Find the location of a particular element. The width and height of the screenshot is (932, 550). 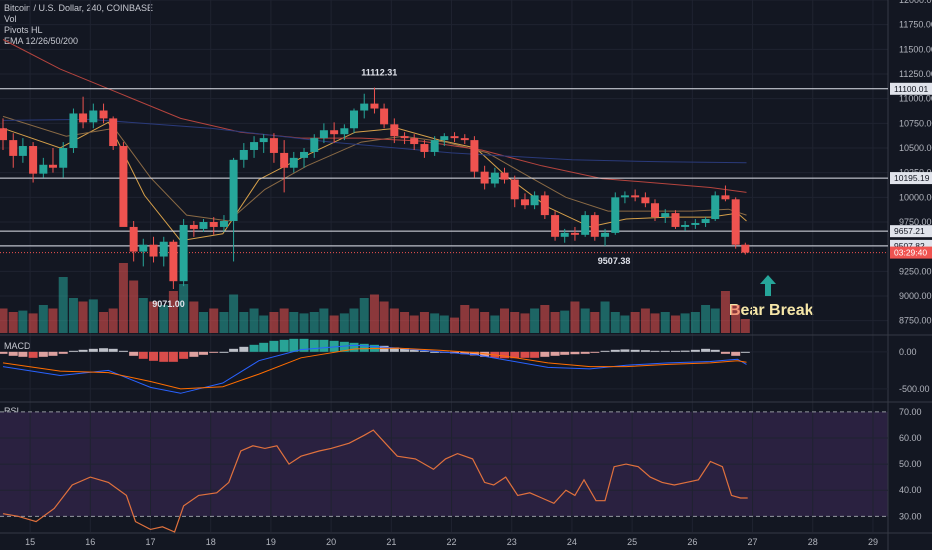

rsi-tick-label: 60.00 is located at coordinates (910, 438).